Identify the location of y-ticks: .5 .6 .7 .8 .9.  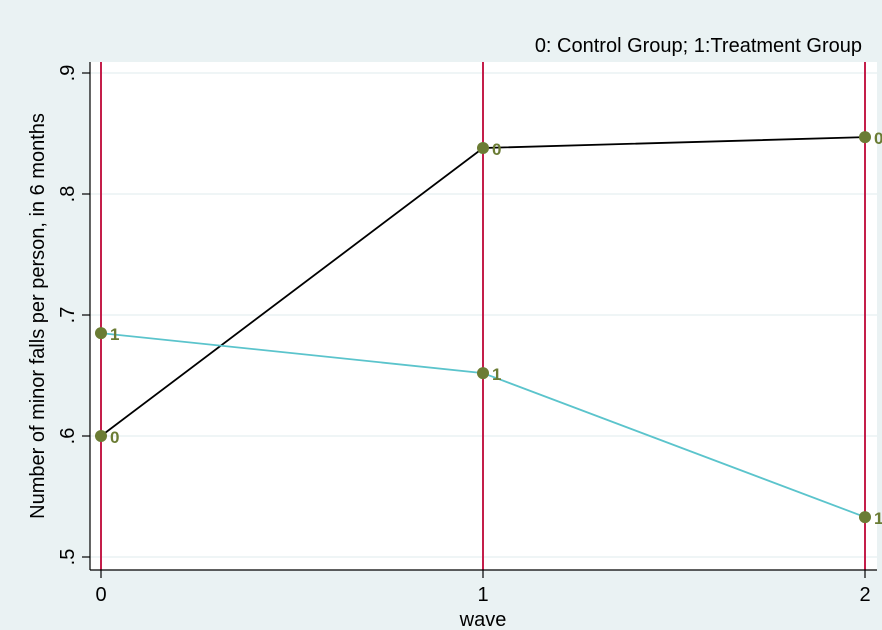
(73, 315).